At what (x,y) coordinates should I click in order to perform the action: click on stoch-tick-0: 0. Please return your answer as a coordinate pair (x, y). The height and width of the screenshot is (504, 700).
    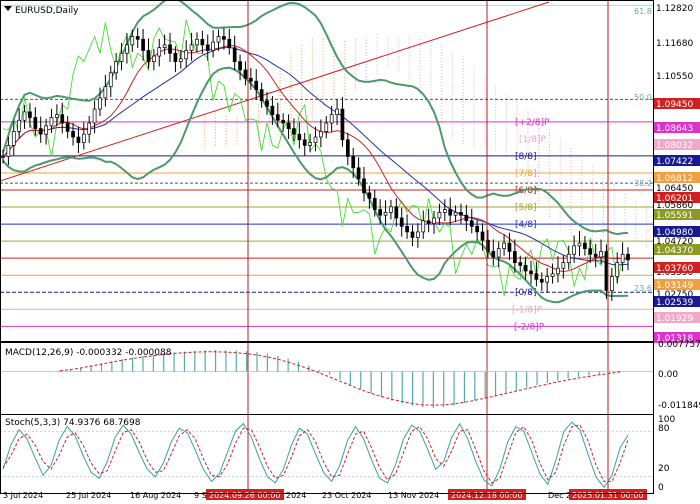
    Looking at the image, I should click on (661, 488).